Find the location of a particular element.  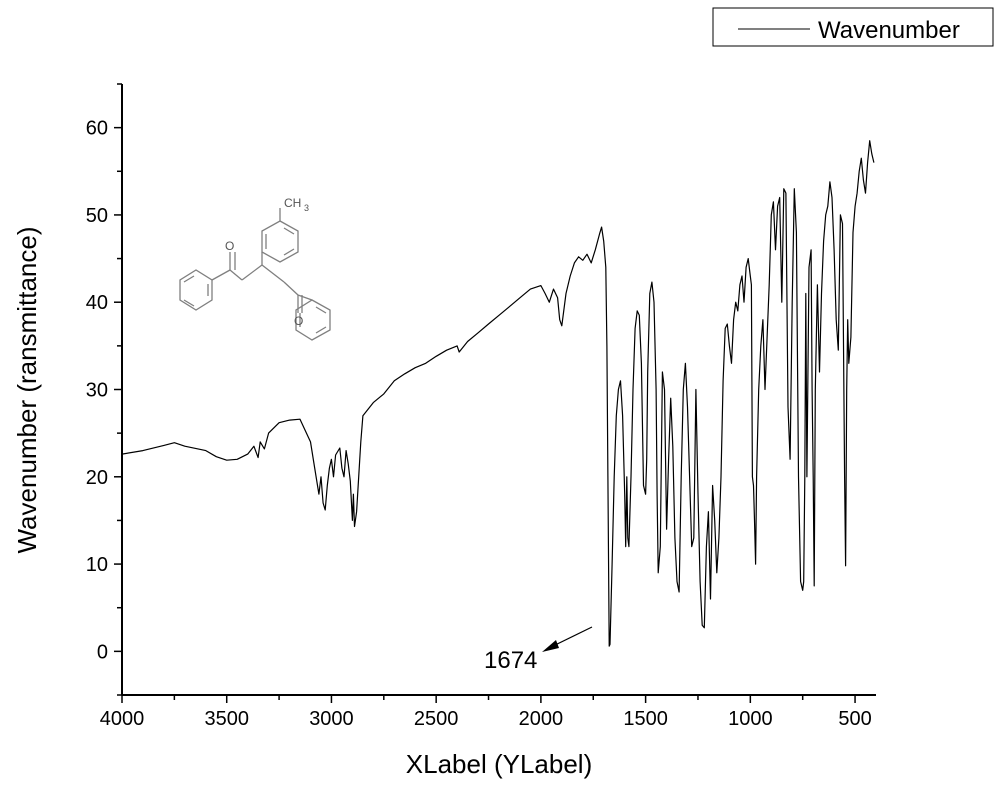

y-tick-label: 0 is located at coordinates (102, 652).